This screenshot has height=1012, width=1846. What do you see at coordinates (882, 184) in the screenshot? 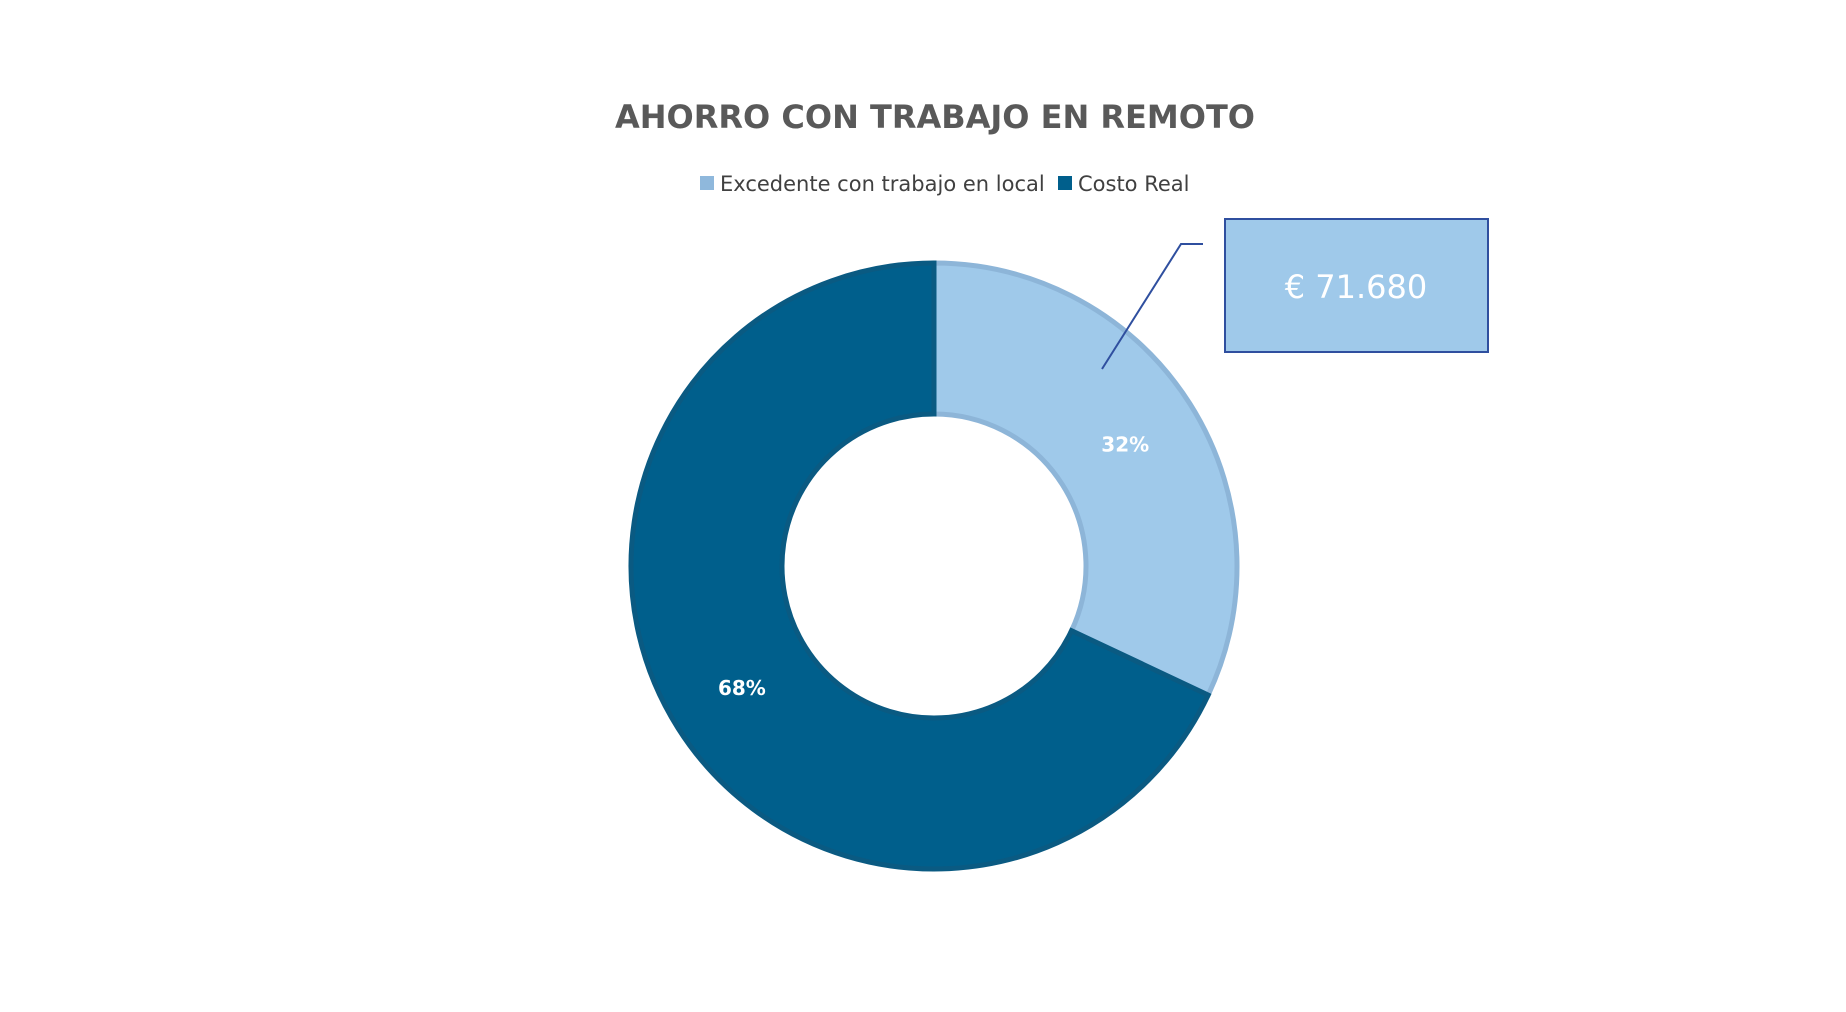
I see `legend-label-excedente: Excedente con trabajo en local` at bounding box center [882, 184].